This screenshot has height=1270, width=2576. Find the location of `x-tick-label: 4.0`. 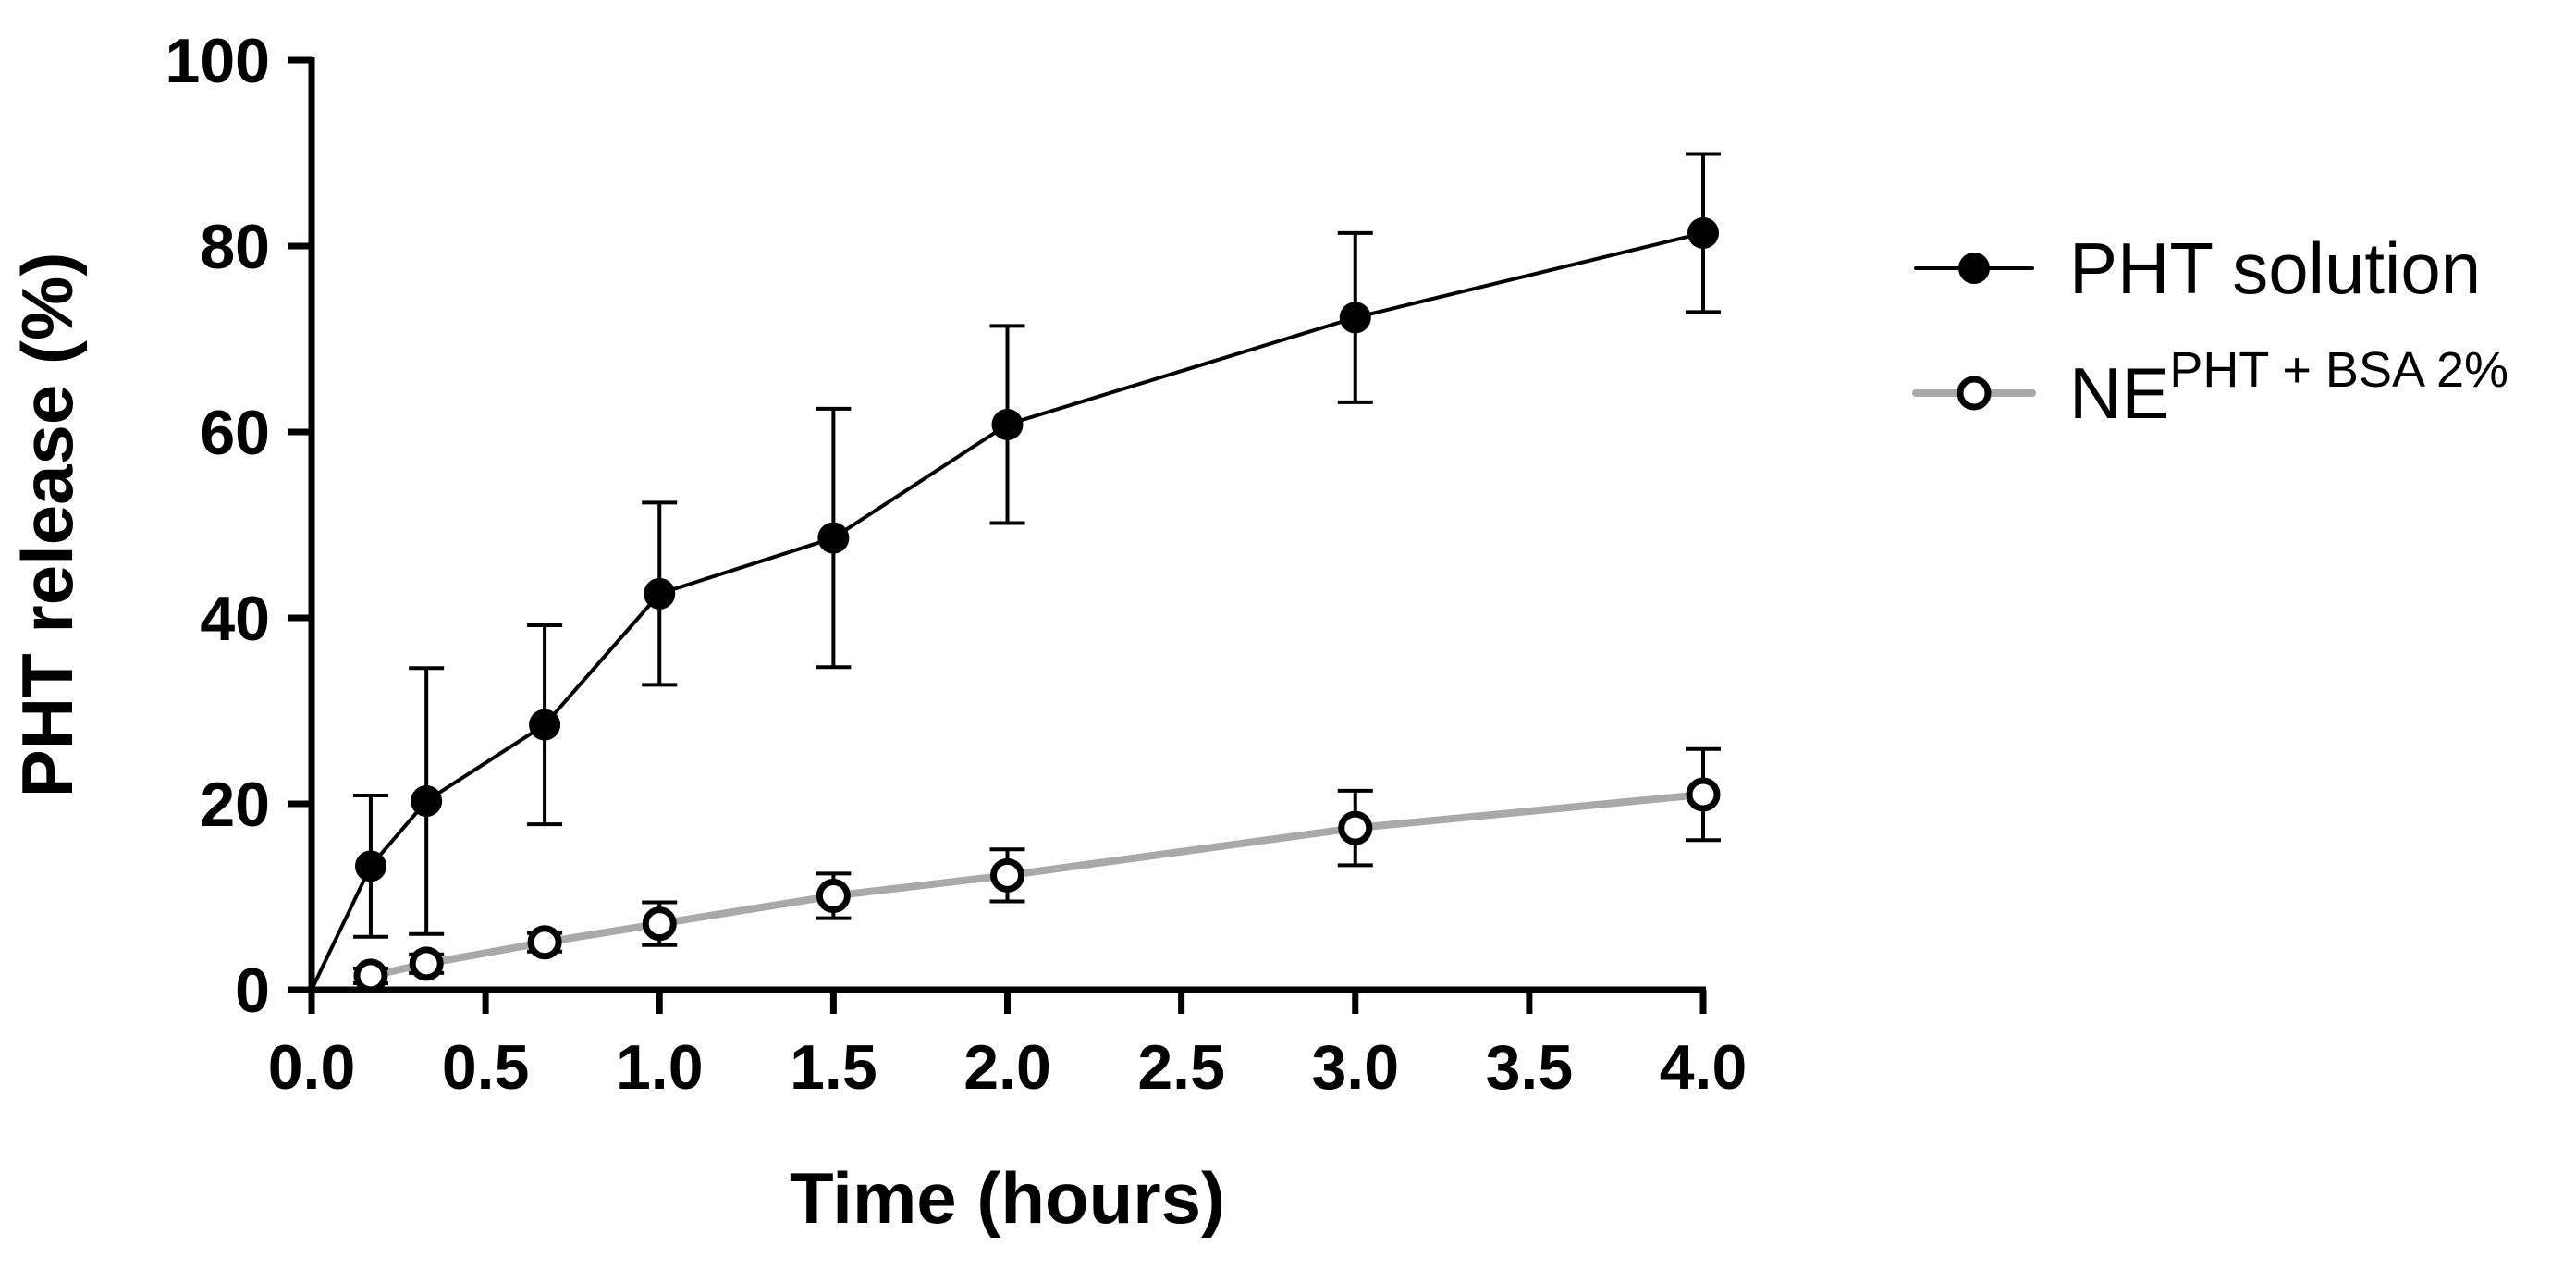

x-tick-label: 4.0 is located at coordinates (1704, 1067).